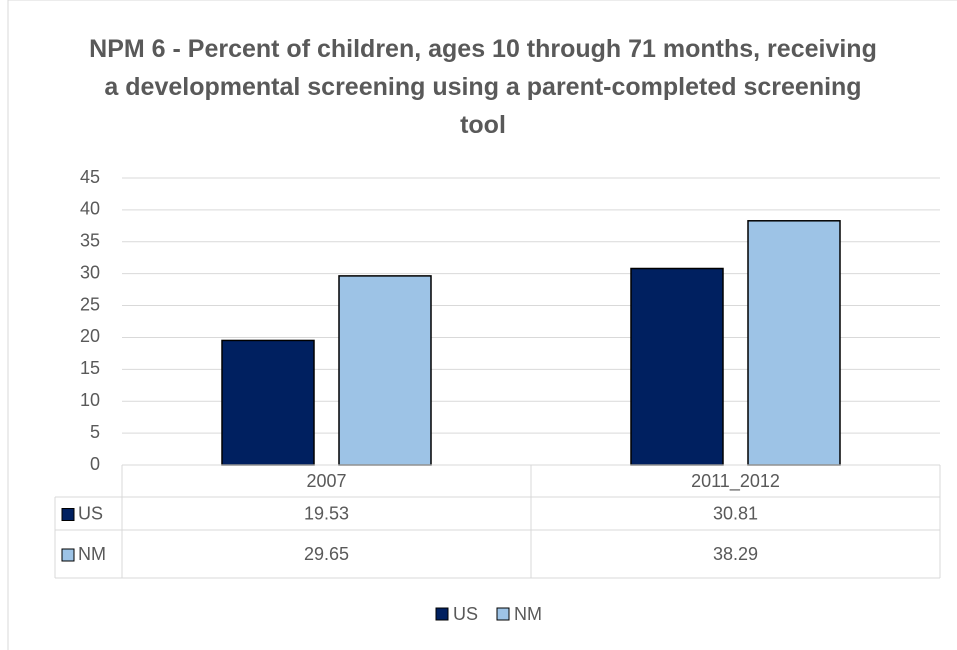 This screenshot has width=957, height=650. I want to click on y-tick-label: 15, so click(90, 368).